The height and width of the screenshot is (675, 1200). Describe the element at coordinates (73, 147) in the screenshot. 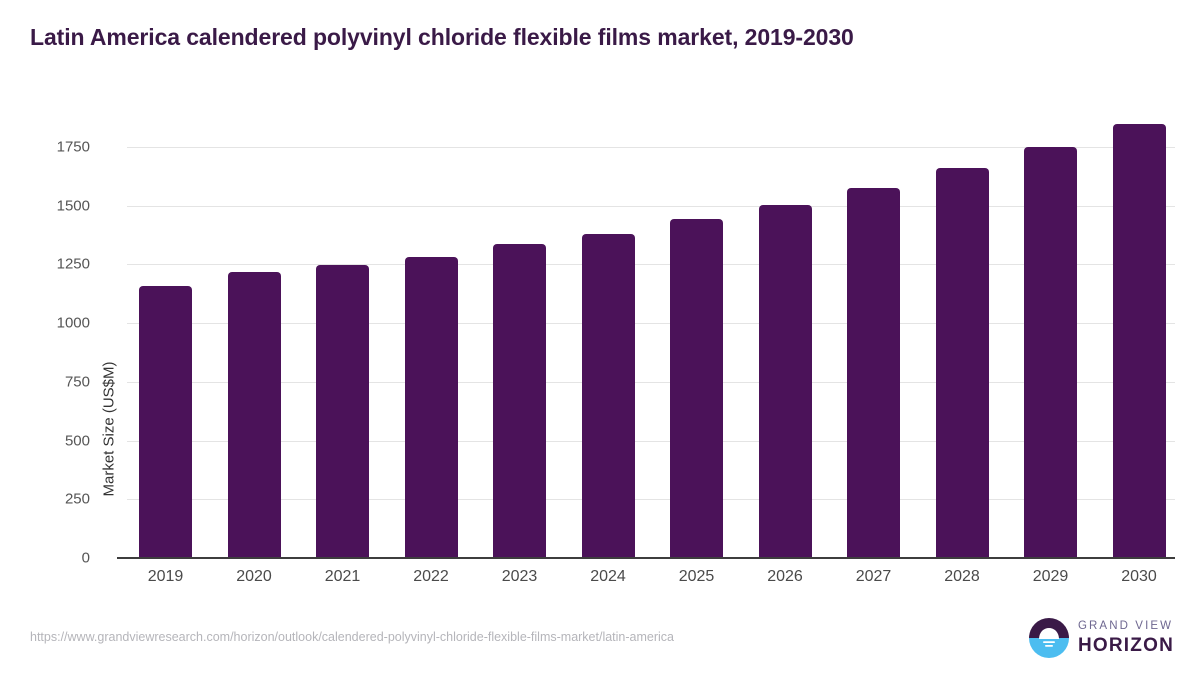

I see `y-axis-tick-label: 1750` at that location.